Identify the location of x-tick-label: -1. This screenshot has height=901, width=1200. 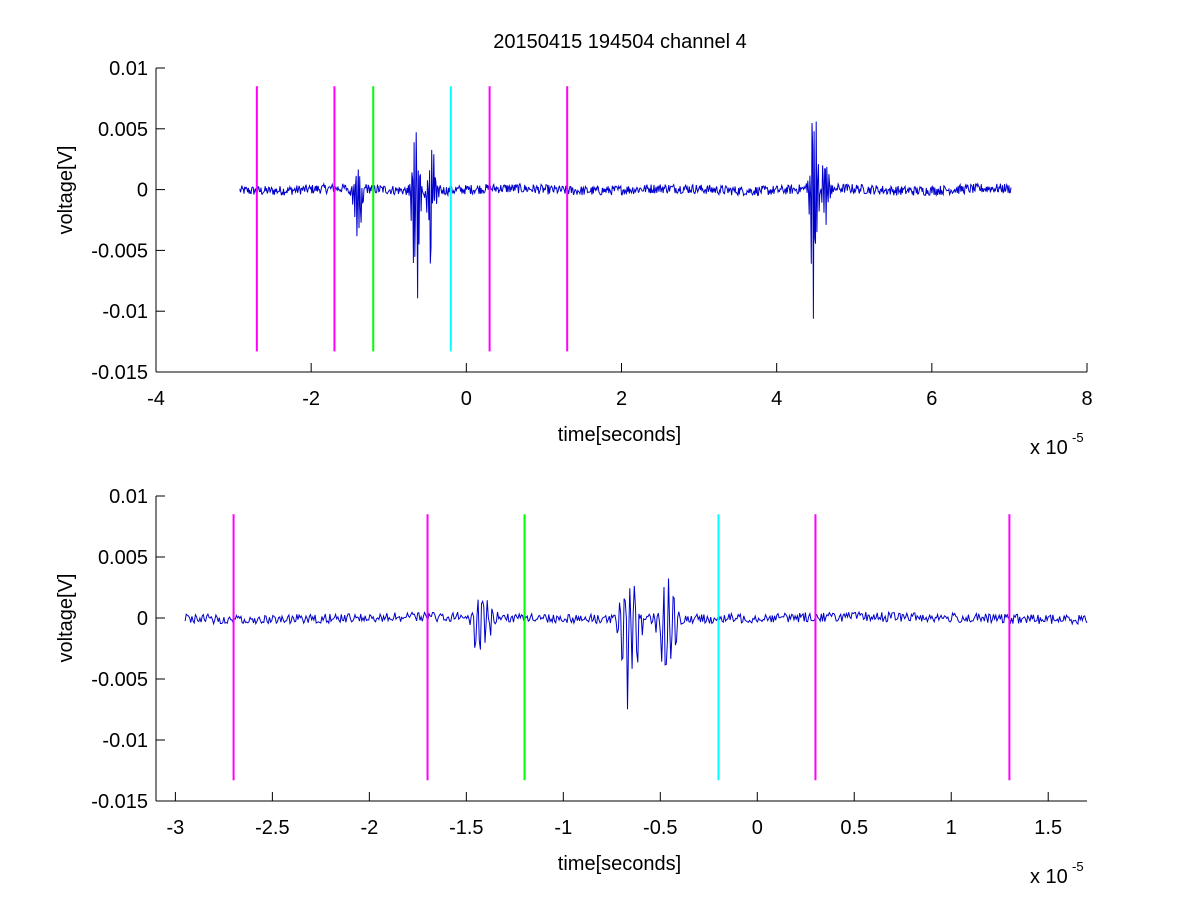
(563, 828).